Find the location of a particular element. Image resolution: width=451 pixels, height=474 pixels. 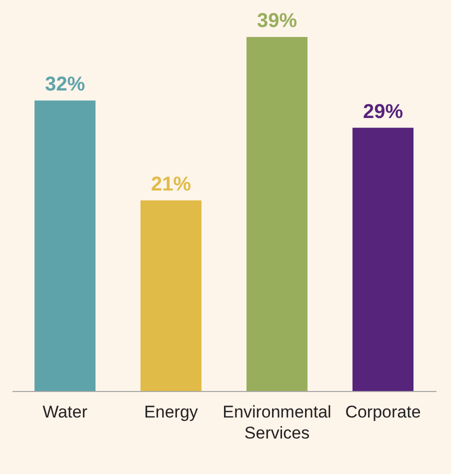

x-tick-label: Water is located at coordinates (65, 412).